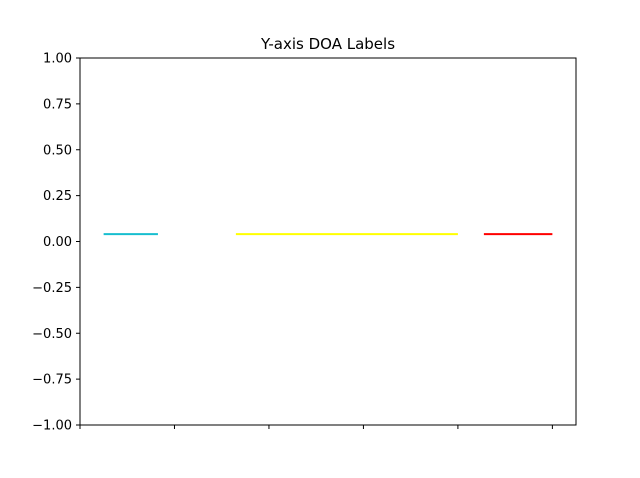 This screenshot has height=478, width=640. I want to click on y-tick-label: 1.00, so click(57, 59).